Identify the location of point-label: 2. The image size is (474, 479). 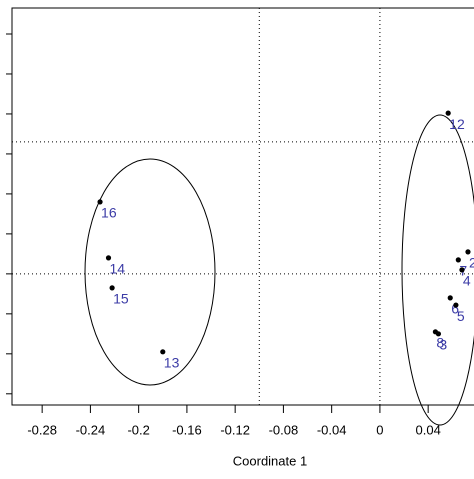
(471, 263).